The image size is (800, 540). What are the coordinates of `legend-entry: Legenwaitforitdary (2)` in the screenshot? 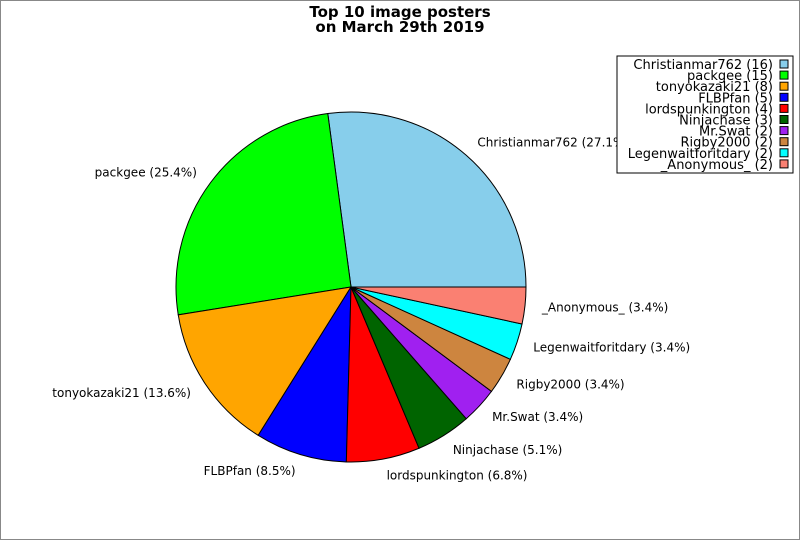 It's located at (700, 154).